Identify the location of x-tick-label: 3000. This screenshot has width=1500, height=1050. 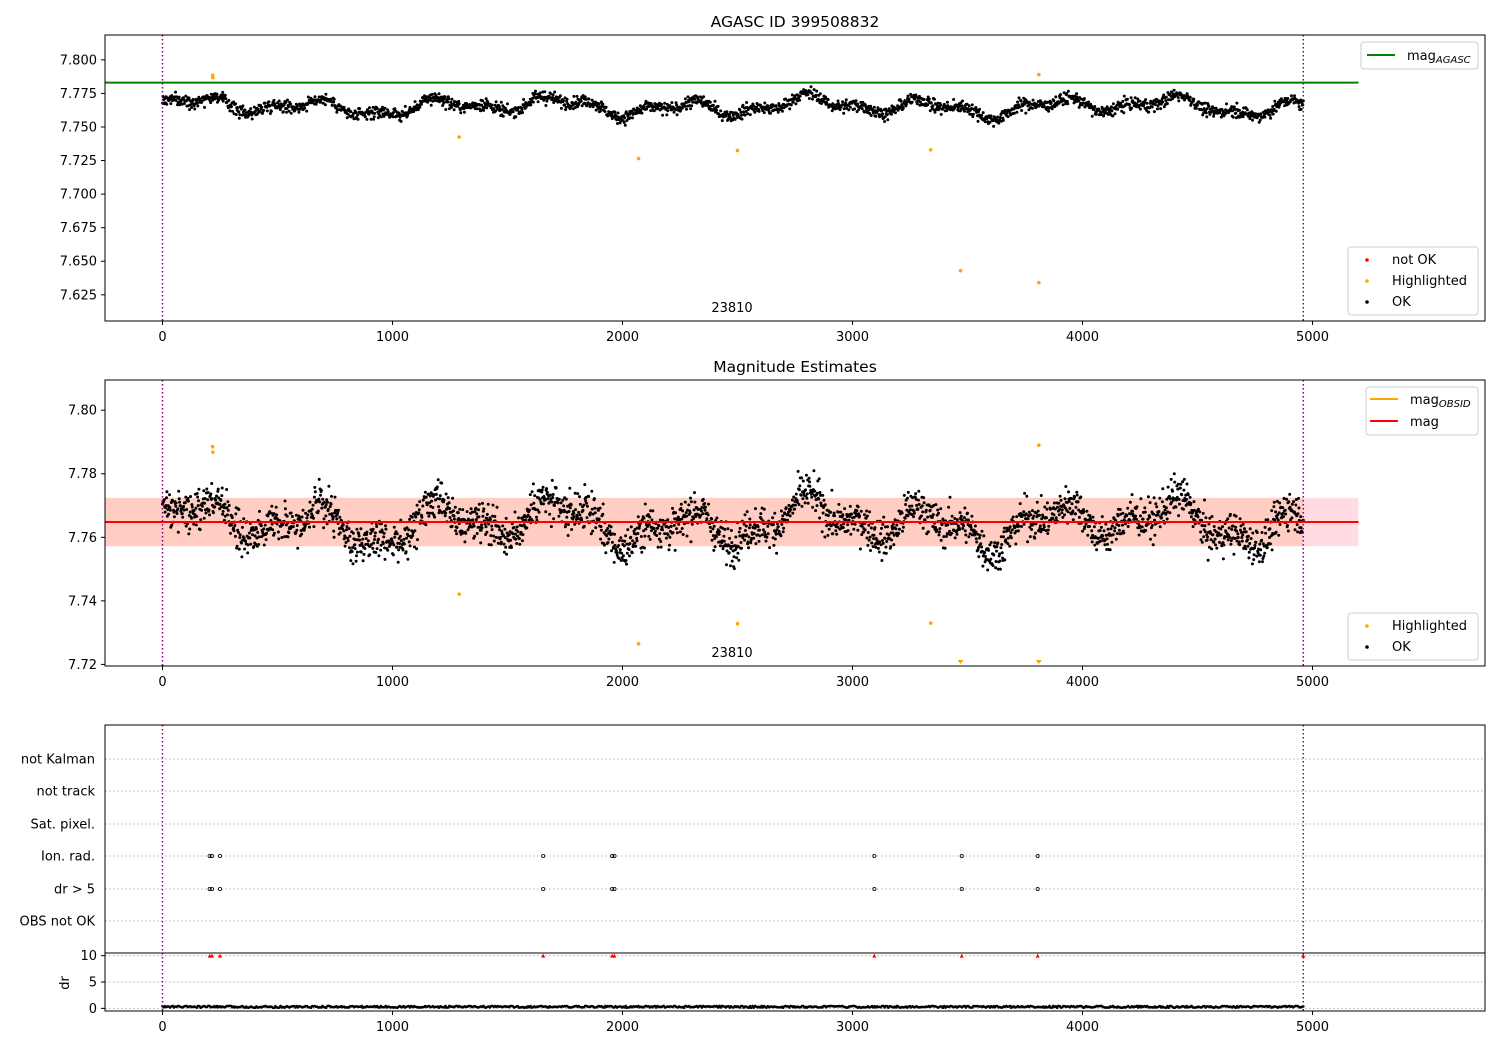
(852, 337).